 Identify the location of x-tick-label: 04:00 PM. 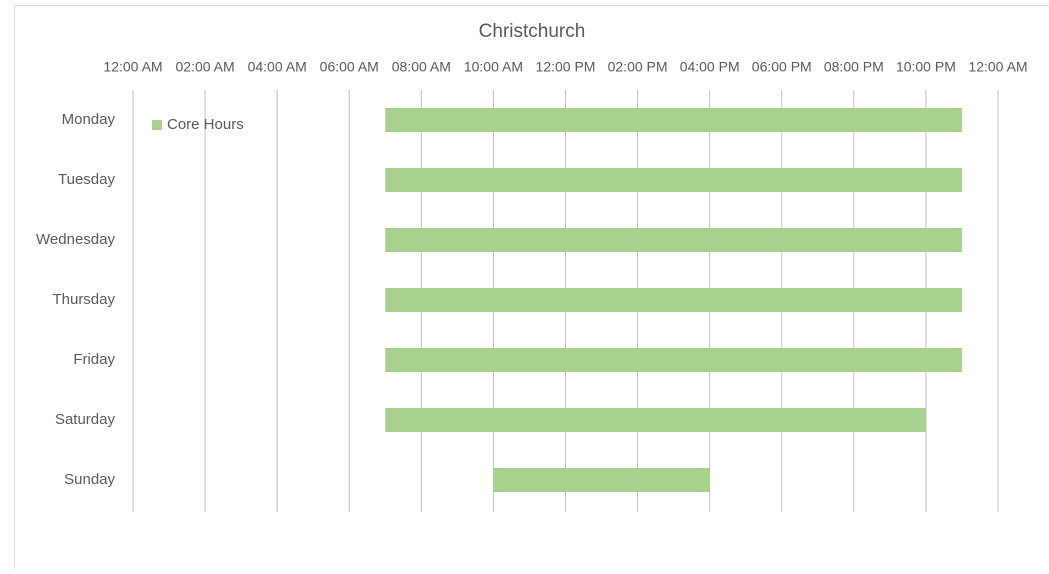
(710, 67).